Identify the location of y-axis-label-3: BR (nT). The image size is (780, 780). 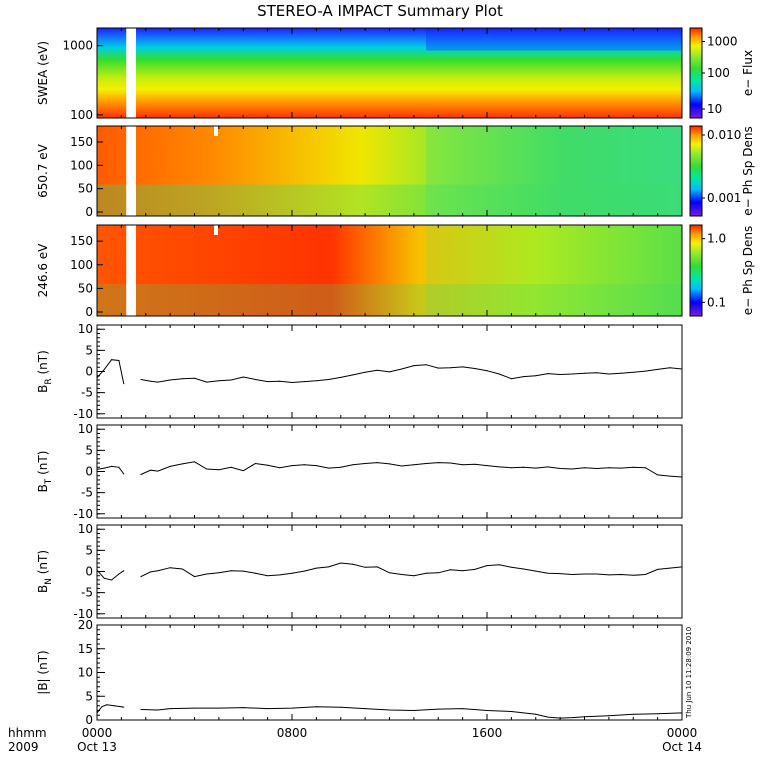
(45, 371).